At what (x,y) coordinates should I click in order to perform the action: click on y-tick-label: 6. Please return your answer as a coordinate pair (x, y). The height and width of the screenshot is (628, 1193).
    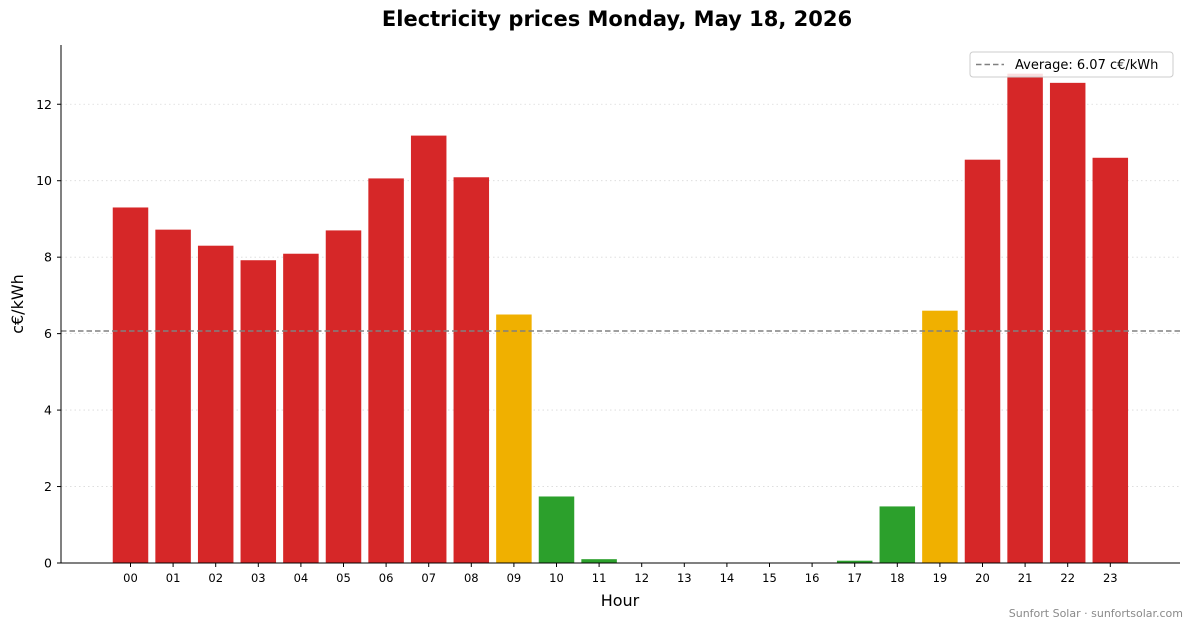
    Looking at the image, I should click on (48, 333).